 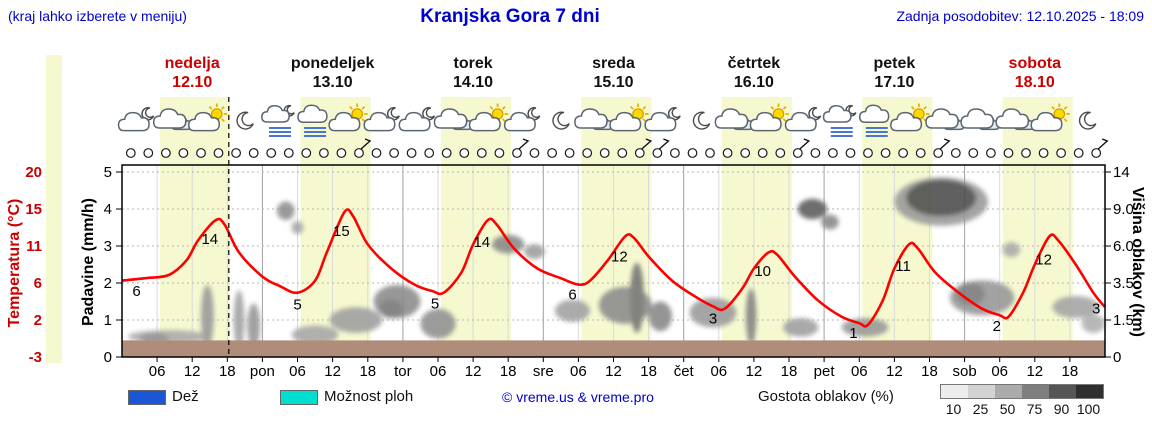 I want to click on temp-tick: 20, so click(x=33, y=172).